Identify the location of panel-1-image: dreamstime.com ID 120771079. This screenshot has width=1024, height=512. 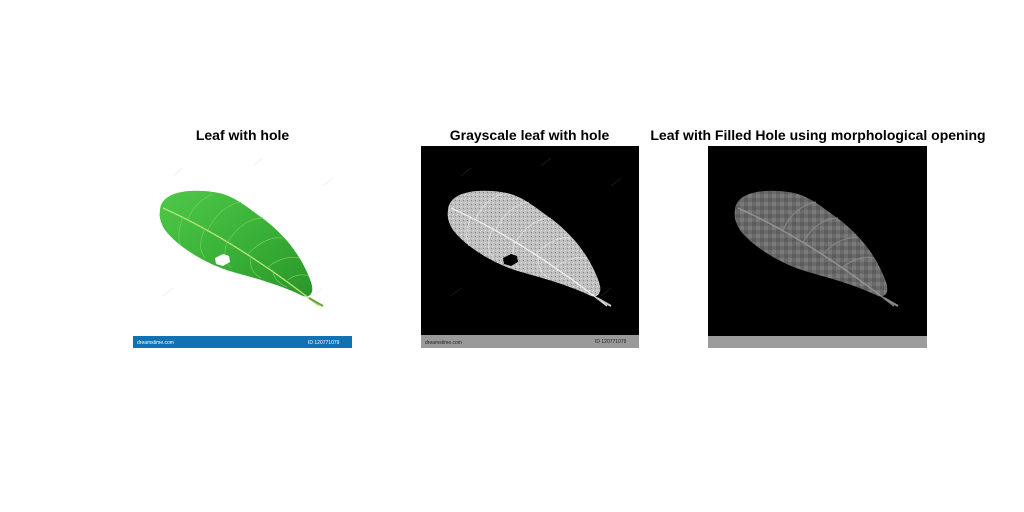
(242, 247).